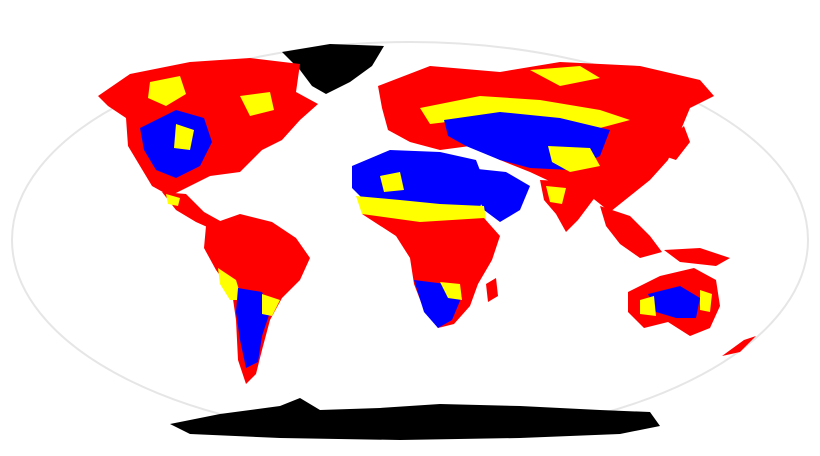 The width and height of the screenshot is (820, 456). I want to click on siberia-dry, so click(565, 76).